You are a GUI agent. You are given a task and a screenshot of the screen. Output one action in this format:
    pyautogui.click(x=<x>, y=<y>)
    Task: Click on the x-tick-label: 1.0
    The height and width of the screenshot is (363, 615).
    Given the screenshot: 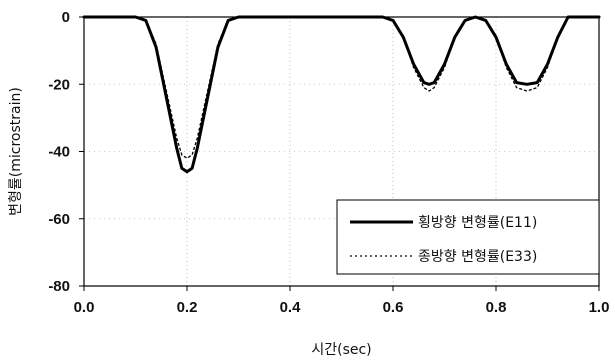 What is the action you would take?
    pyautogui.click(x=599, y=307)
    